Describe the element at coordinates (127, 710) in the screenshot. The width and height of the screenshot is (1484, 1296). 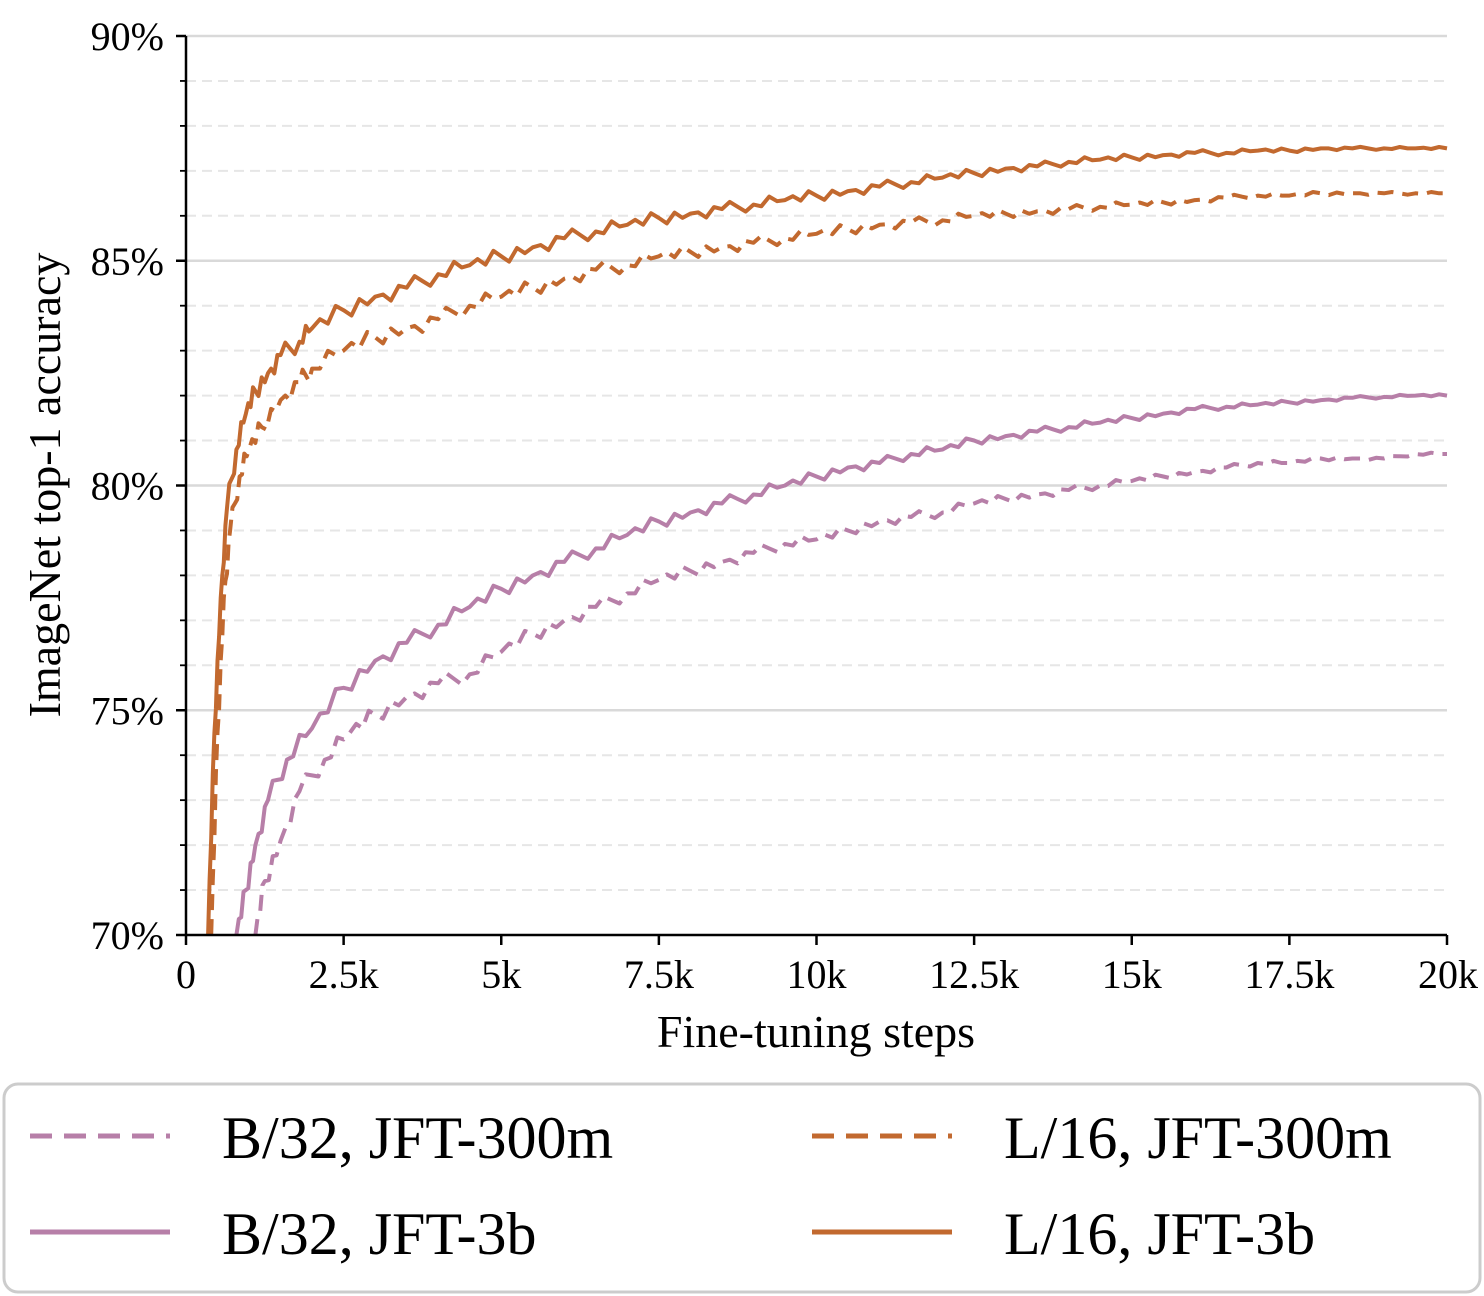
I see `y-tick-label: 75%` at that location.